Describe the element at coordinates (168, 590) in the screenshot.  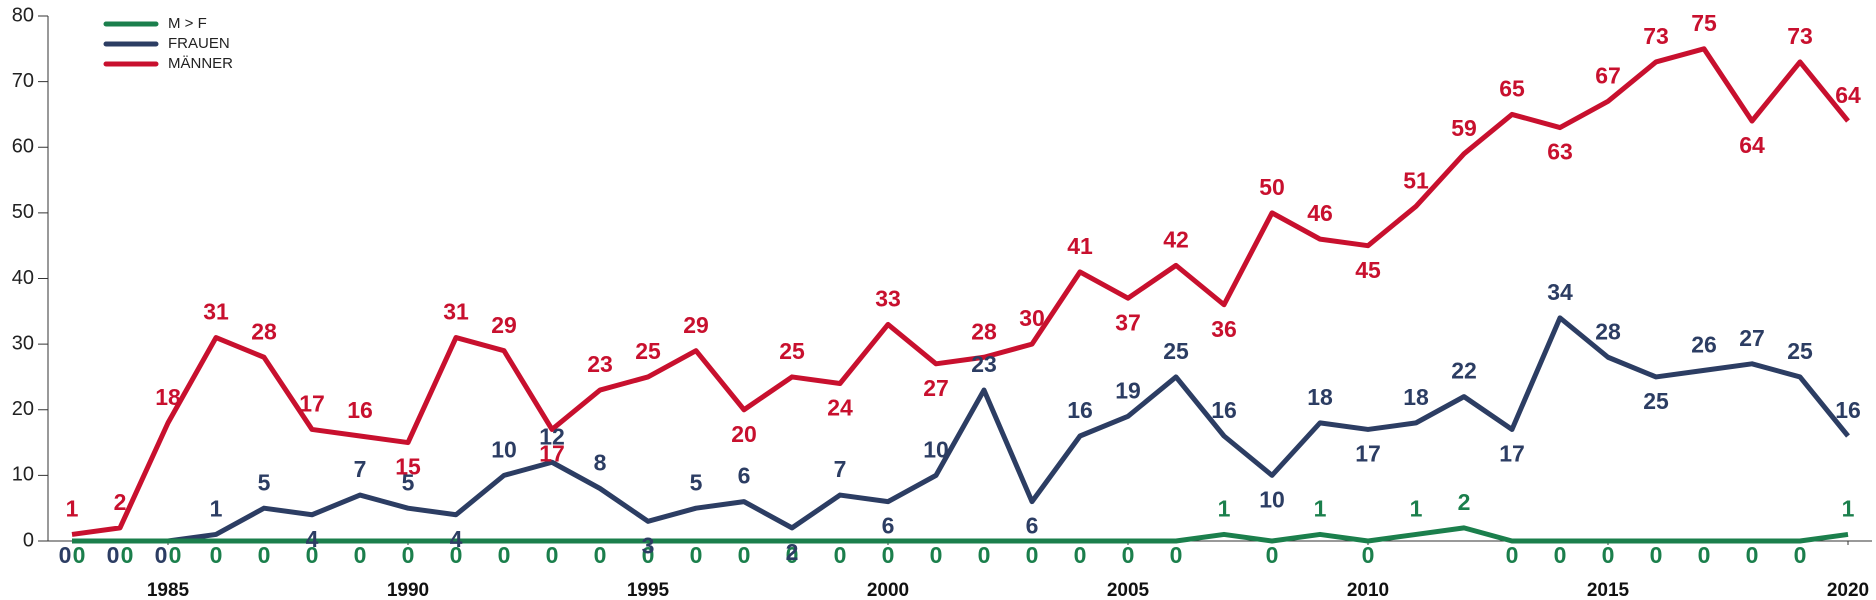
I see `x-tick-label: 1985` at that location.